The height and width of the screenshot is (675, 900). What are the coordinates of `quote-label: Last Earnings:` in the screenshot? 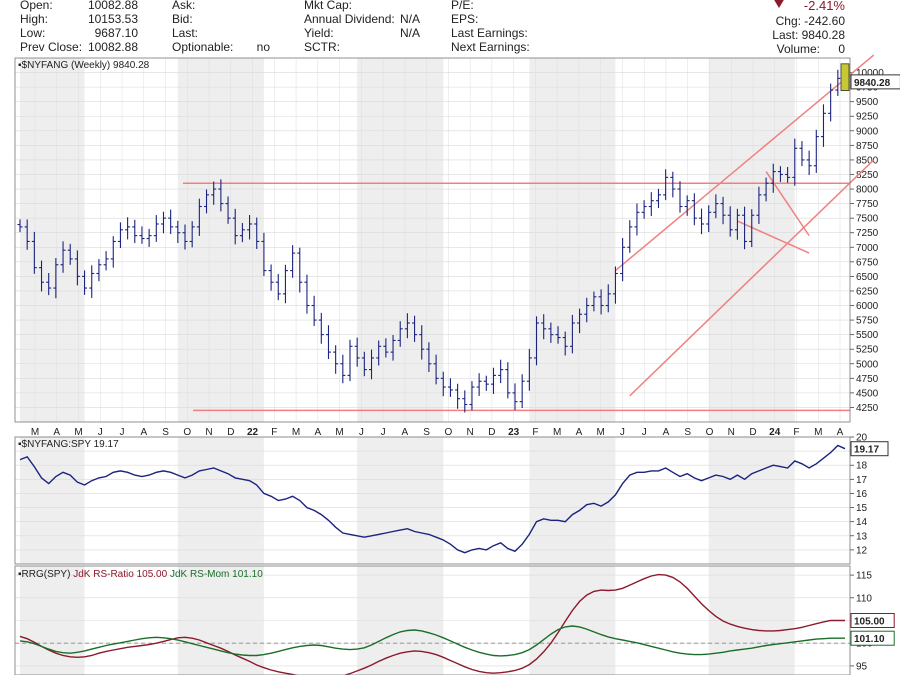 It's located at (489, 33).